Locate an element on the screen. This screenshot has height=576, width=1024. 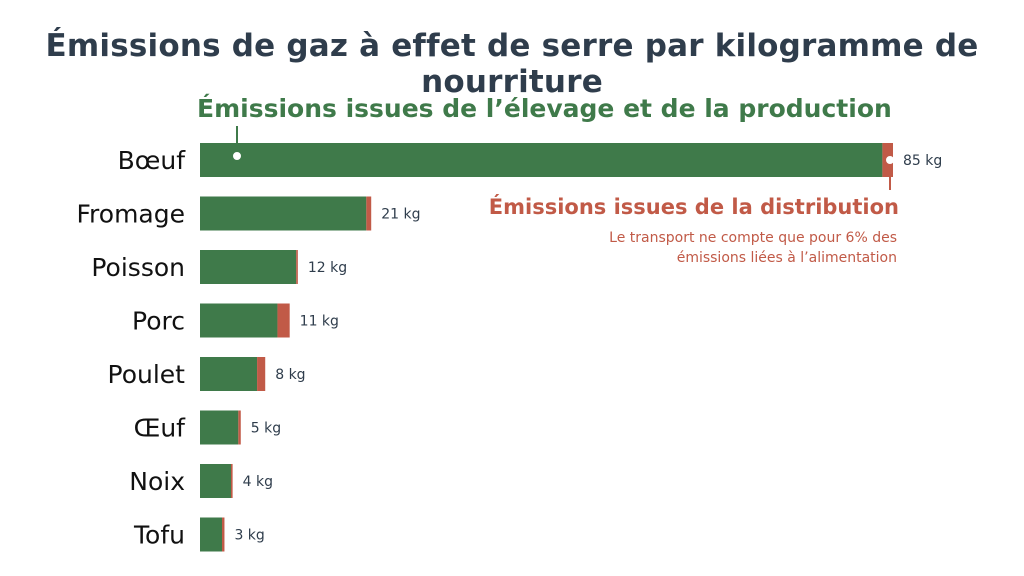
value-label: 8 kg is located at coordinates (290, 375).